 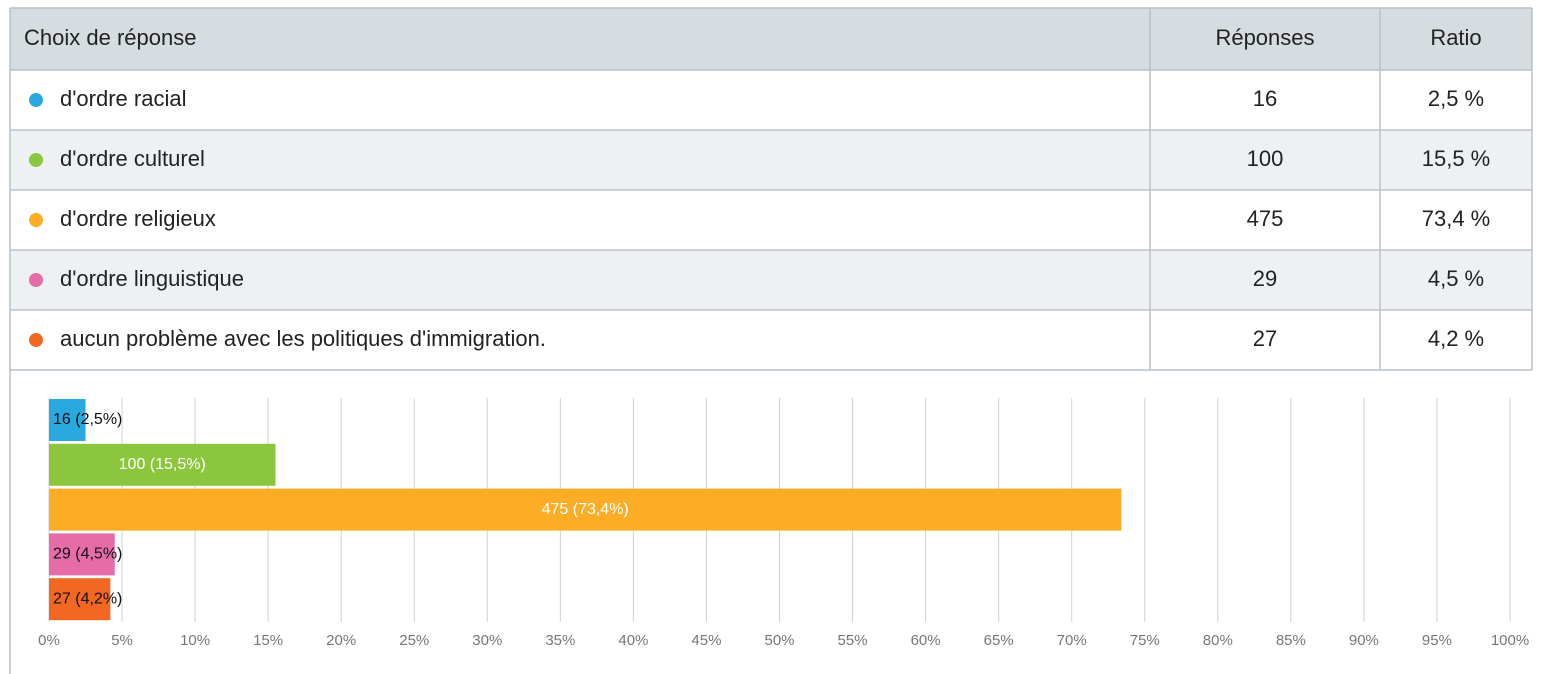 What do you see at coordinates (1456, 278) in the screenshot?
I see `table-cell: 4,5 %` at bounding box center [1456, 278].